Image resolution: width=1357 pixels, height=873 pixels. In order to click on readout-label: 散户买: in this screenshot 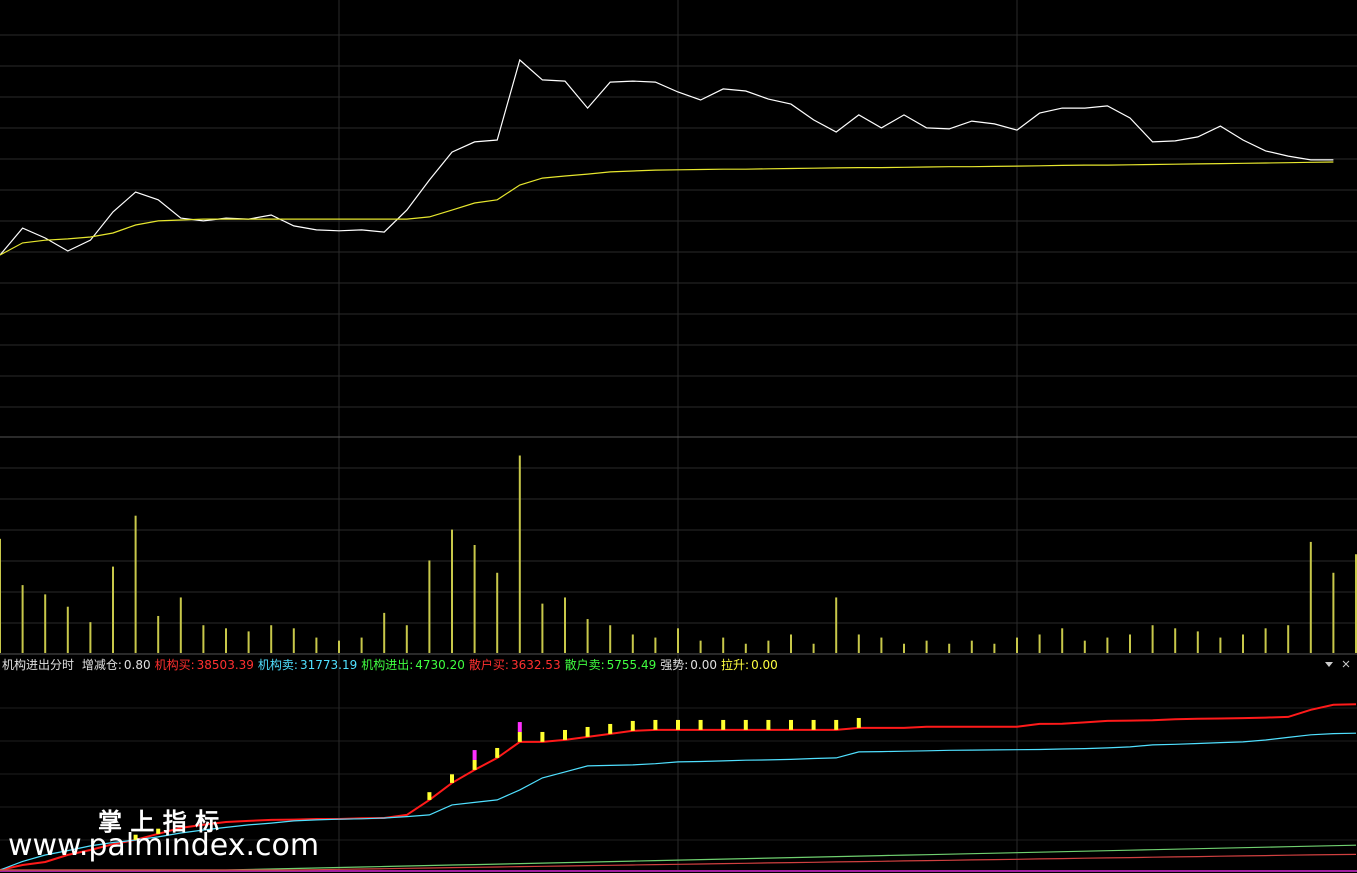, I will do `click(488, 665)`.